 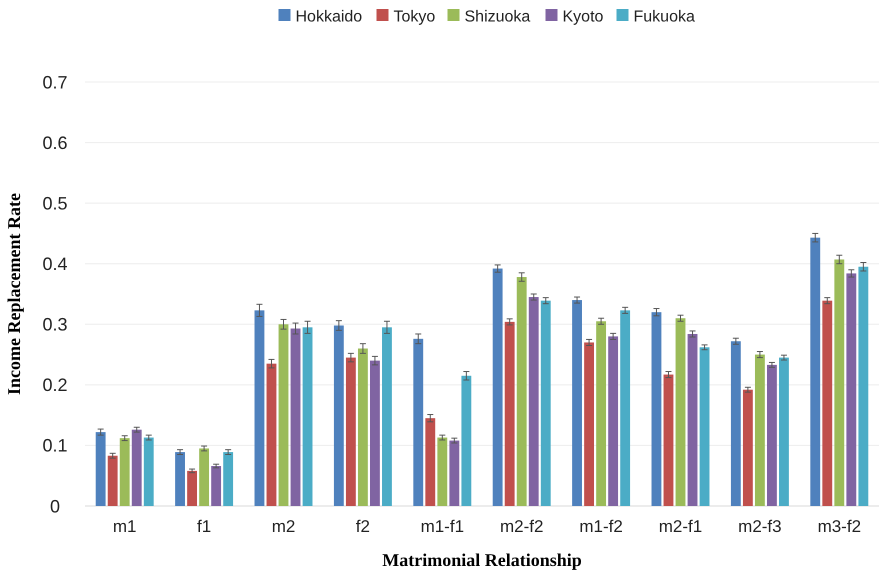 What do you see at coordinates (583, 17) in the screenshot?
I see `legend-label: Kyoto` at bounding box center [583, 17].